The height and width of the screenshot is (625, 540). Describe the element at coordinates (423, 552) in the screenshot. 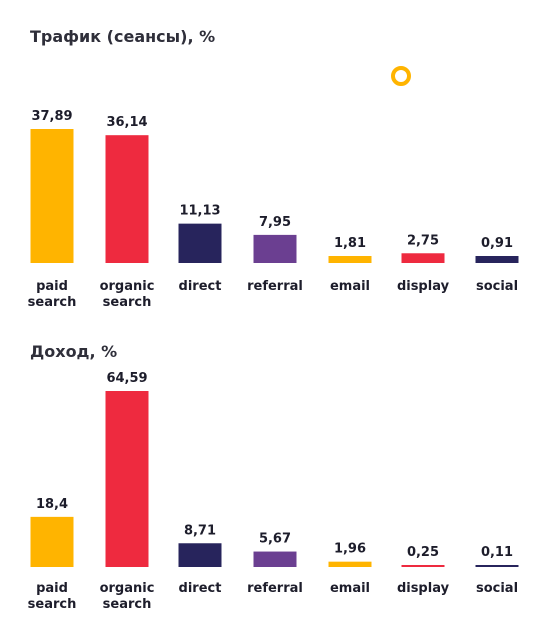

I see `data-label: 0,25` at that location.